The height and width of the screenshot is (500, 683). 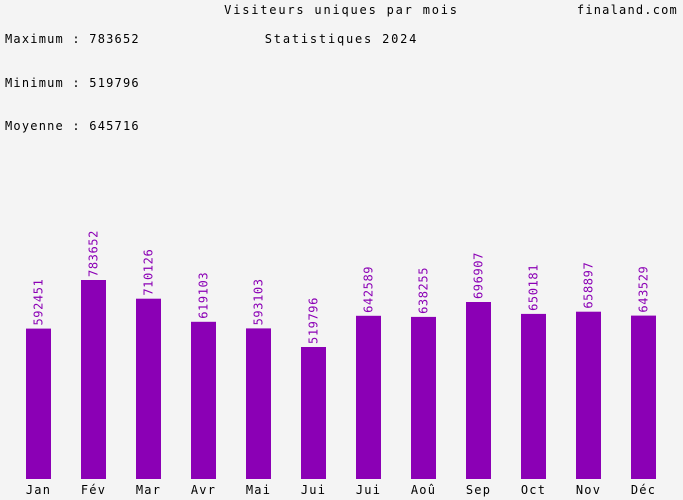 What do you see at coordinates (259, 301) in the screenshot?
I see `bar-value-label-4: 593103` at bounding box center [259, 301].